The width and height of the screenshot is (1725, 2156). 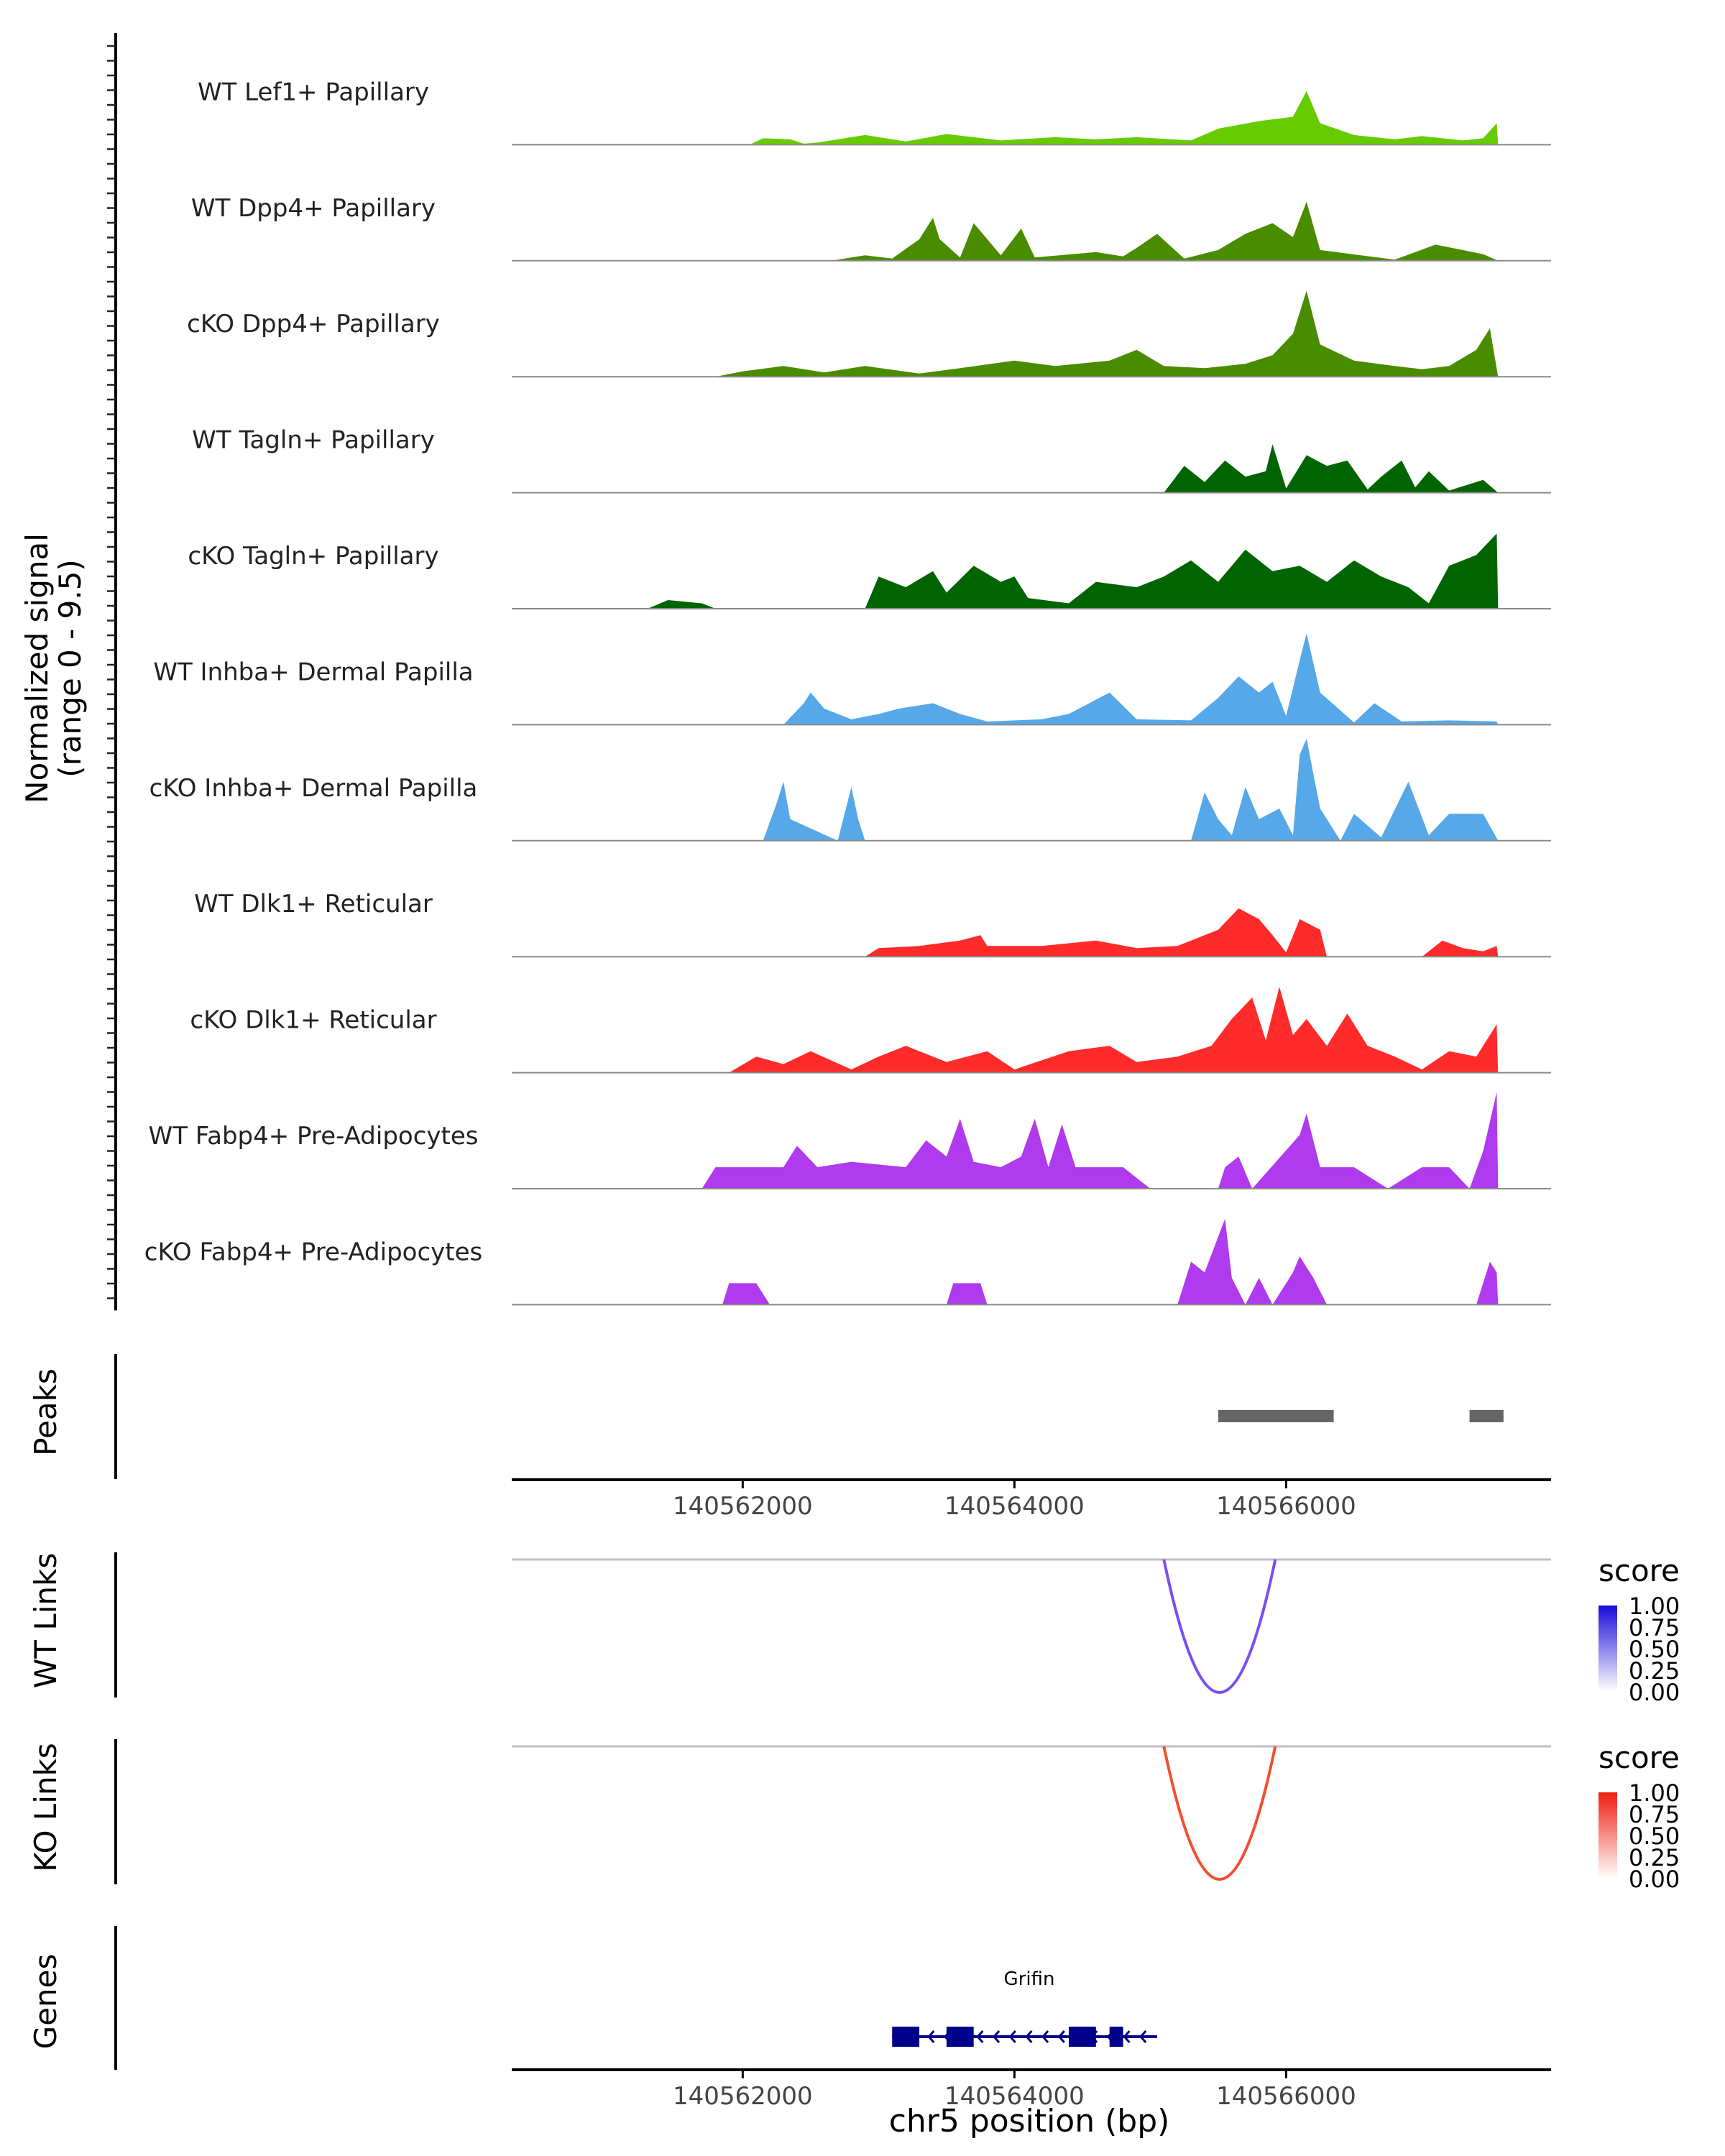 What do you see at coordinates (313, 1021) in the screenshot?
I see `track-label: cKO Dlk1+ Reticular` at bounding box center [313, 1021].